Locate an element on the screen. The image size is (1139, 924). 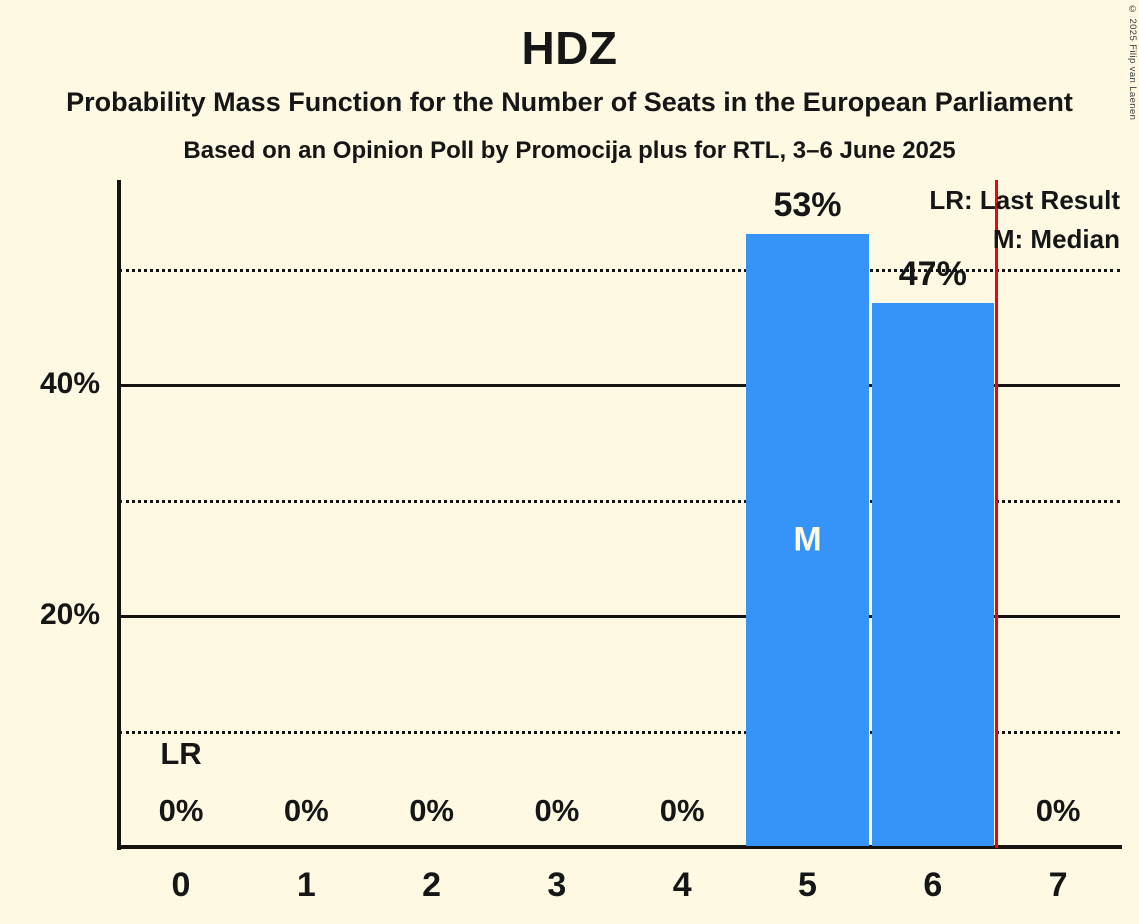
legend-item-median: M: Median is located at coordinates (1056, 239).